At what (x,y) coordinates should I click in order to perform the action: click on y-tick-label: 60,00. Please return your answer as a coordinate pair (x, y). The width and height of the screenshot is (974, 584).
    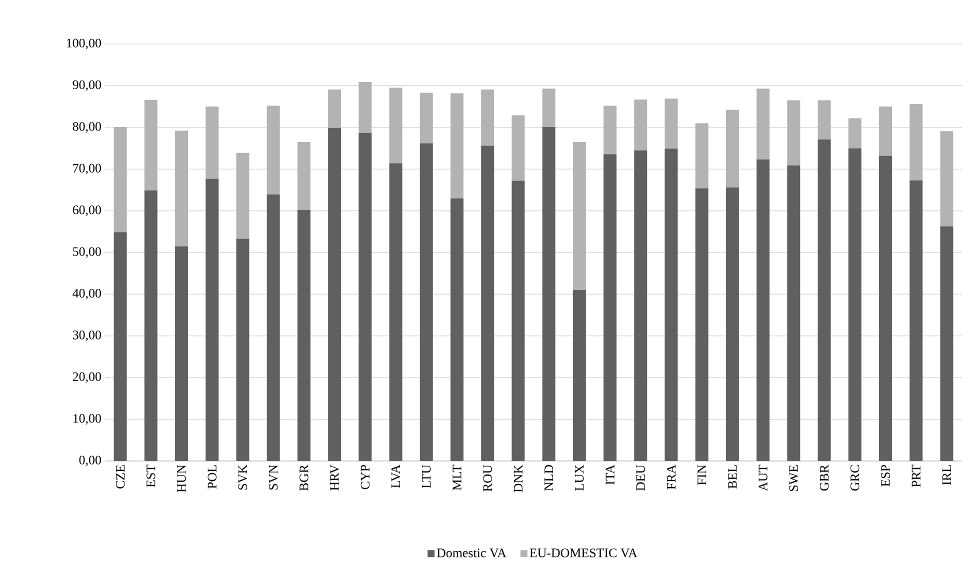
    Looking at the image, I should click on (86, 211).